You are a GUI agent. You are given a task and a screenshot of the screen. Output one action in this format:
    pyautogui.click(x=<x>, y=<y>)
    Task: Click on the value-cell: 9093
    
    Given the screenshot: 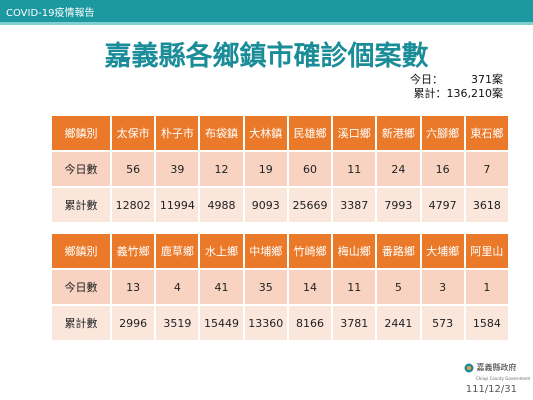 What is the action you would take?
    pyautogui.click(x=265, y=205)
    